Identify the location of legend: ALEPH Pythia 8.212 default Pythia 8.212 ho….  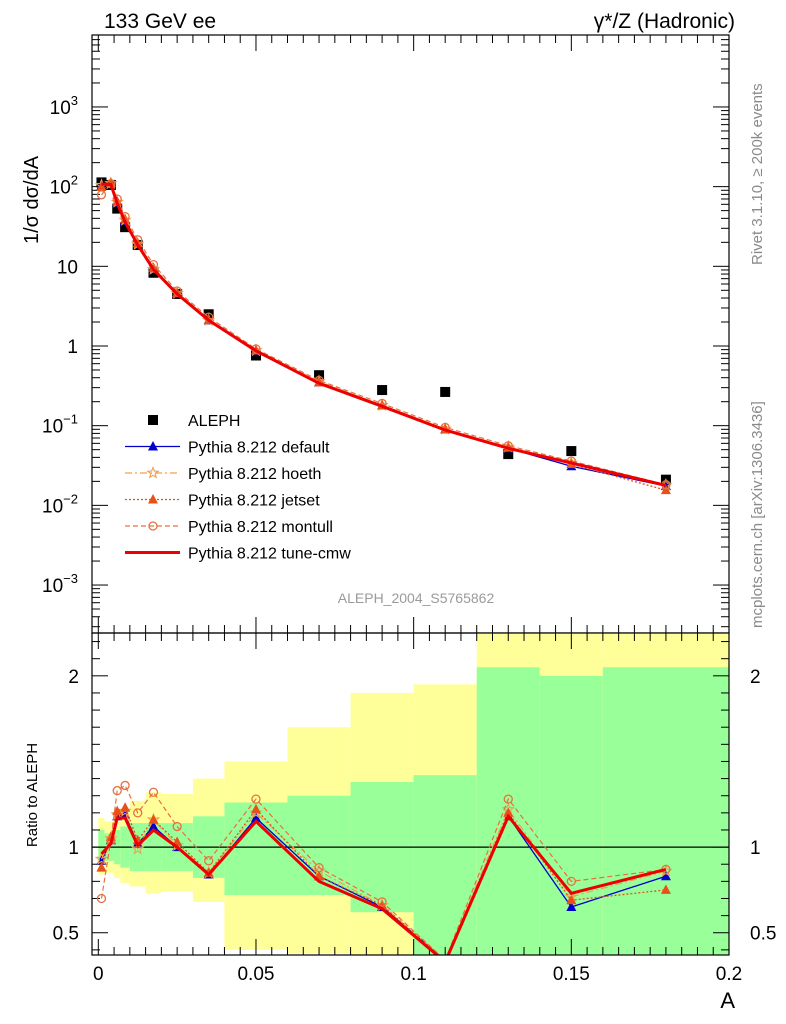
(238, 488).